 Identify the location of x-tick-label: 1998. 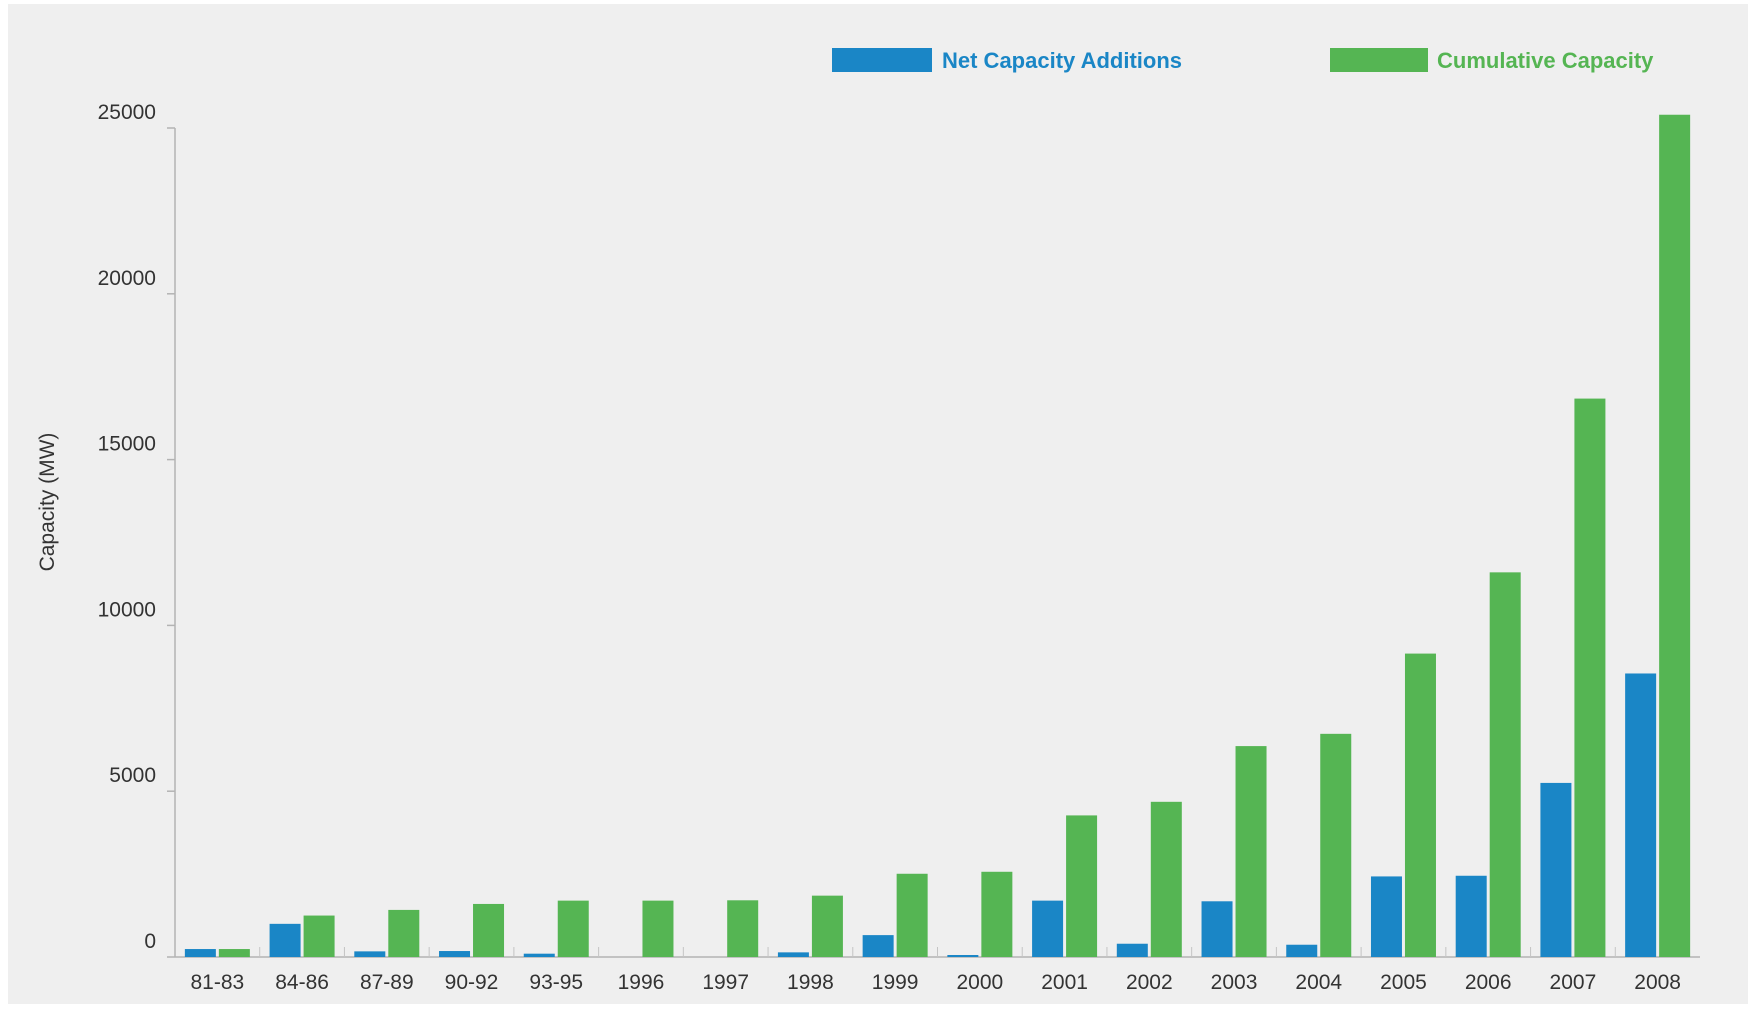
(810, 982).